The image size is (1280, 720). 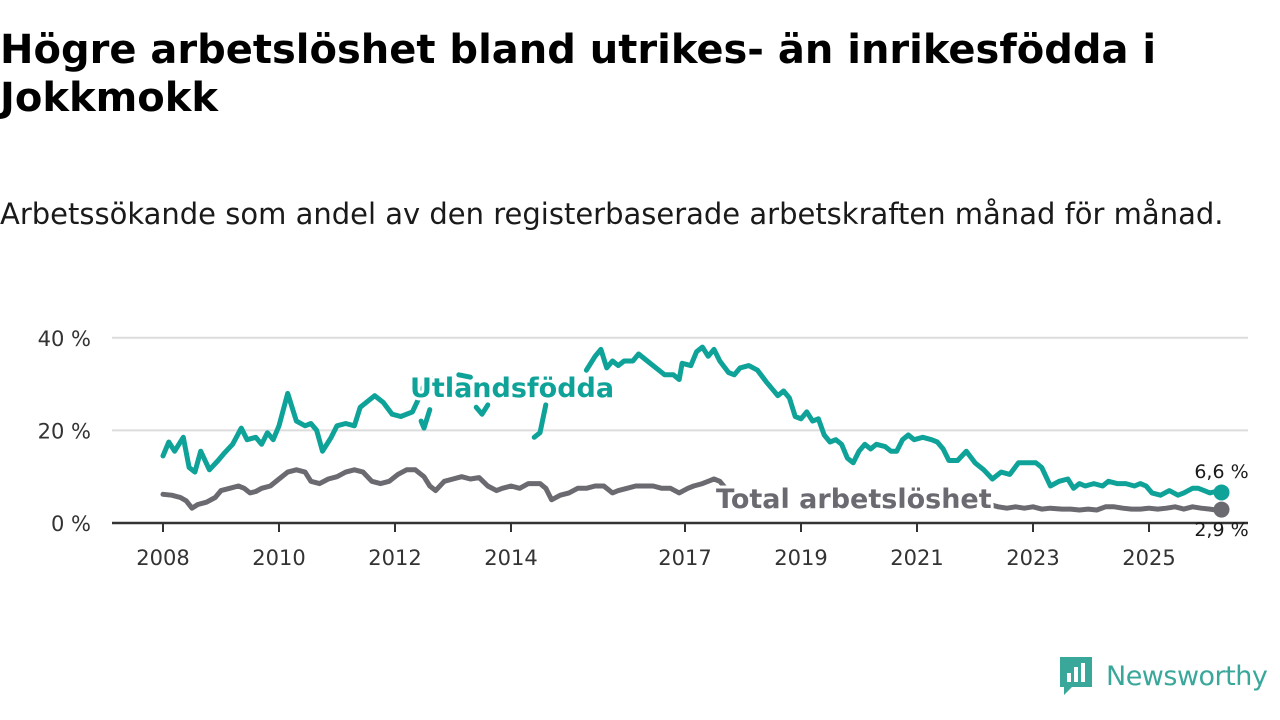 What do you see at coordinates (512, 388) in the screenshot?
I see `series-label-utlandsfodda: Utlandsfödda` at bounding box center [512, 388].